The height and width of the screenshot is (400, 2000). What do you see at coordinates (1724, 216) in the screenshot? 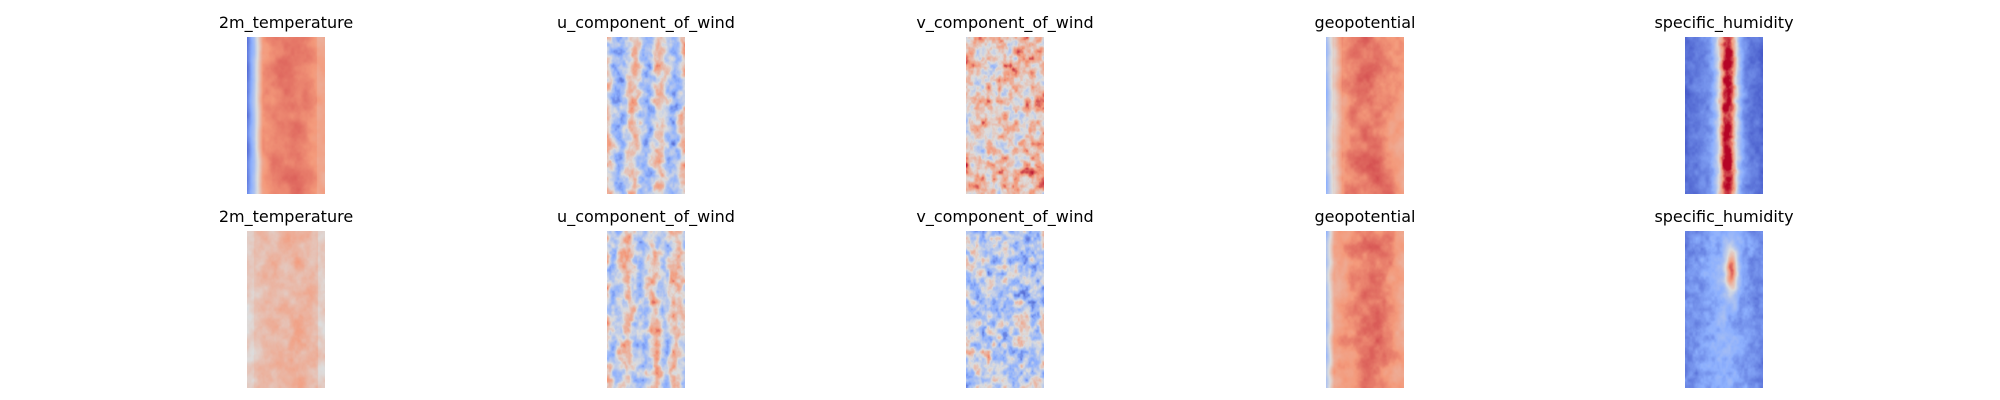
I see `panel-title-r1-c4: specific_humidity` at bounding box center [1724, 216].